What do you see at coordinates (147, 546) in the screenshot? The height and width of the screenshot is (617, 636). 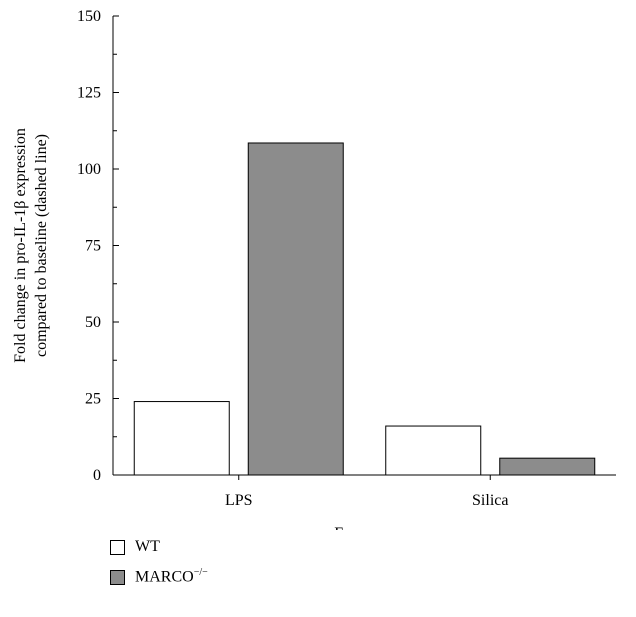 I see `legend-label-wt: WT` at bounding box center [147, 546].